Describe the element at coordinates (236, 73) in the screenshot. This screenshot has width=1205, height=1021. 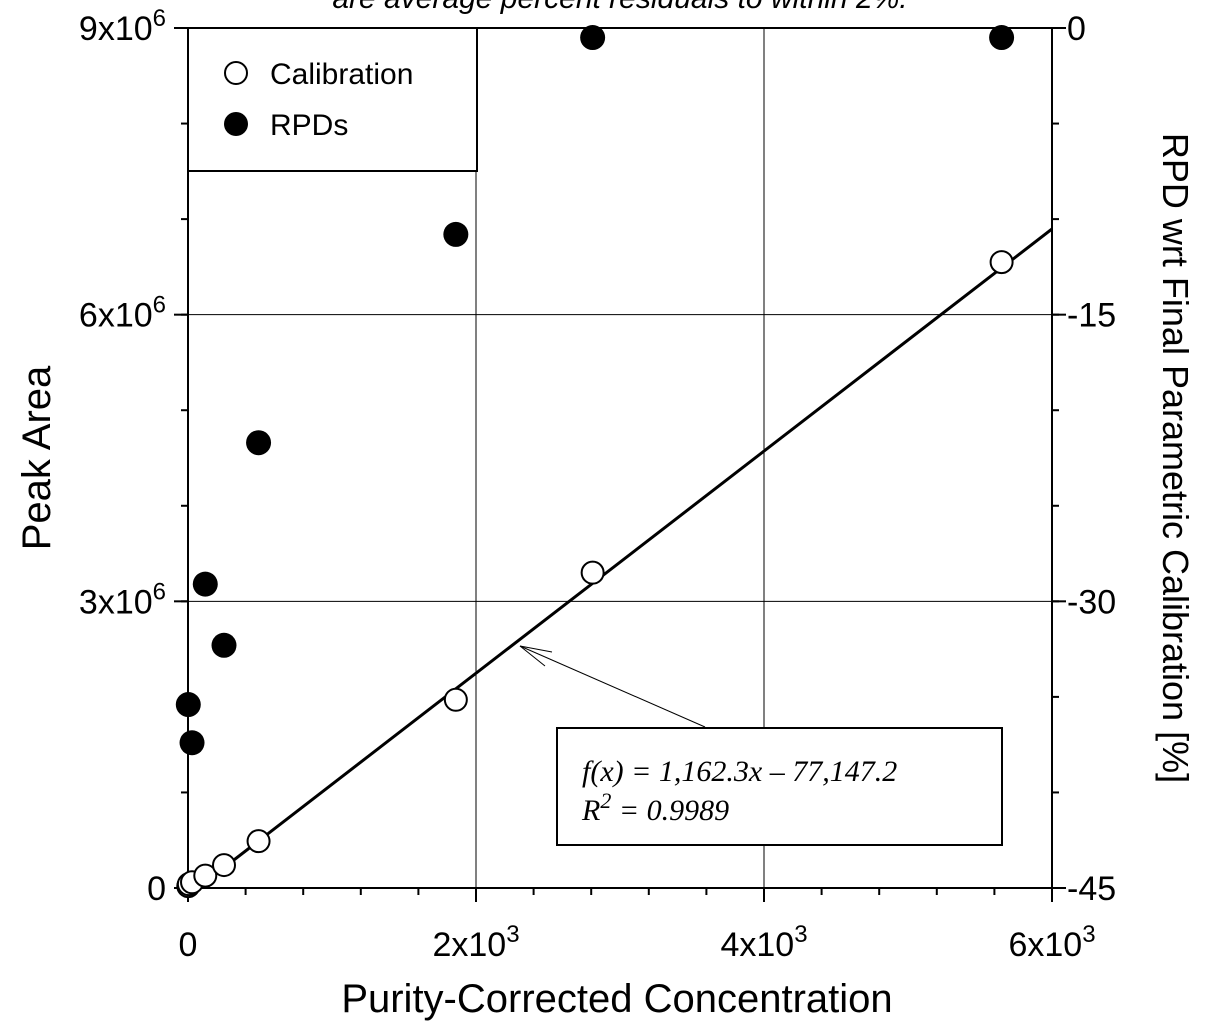
I see `legend-calibration-marker` at that location.